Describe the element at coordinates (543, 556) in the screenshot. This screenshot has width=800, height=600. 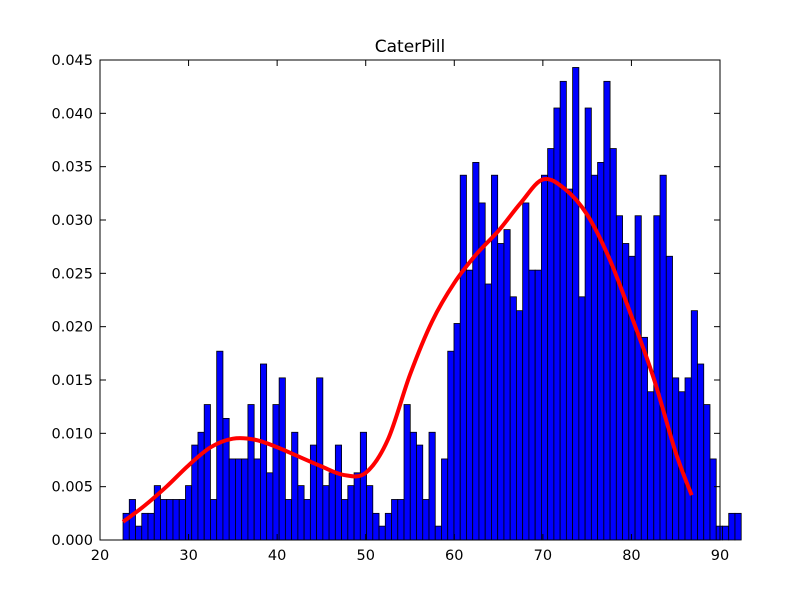
I see `x-tick-label: 70` at that location.